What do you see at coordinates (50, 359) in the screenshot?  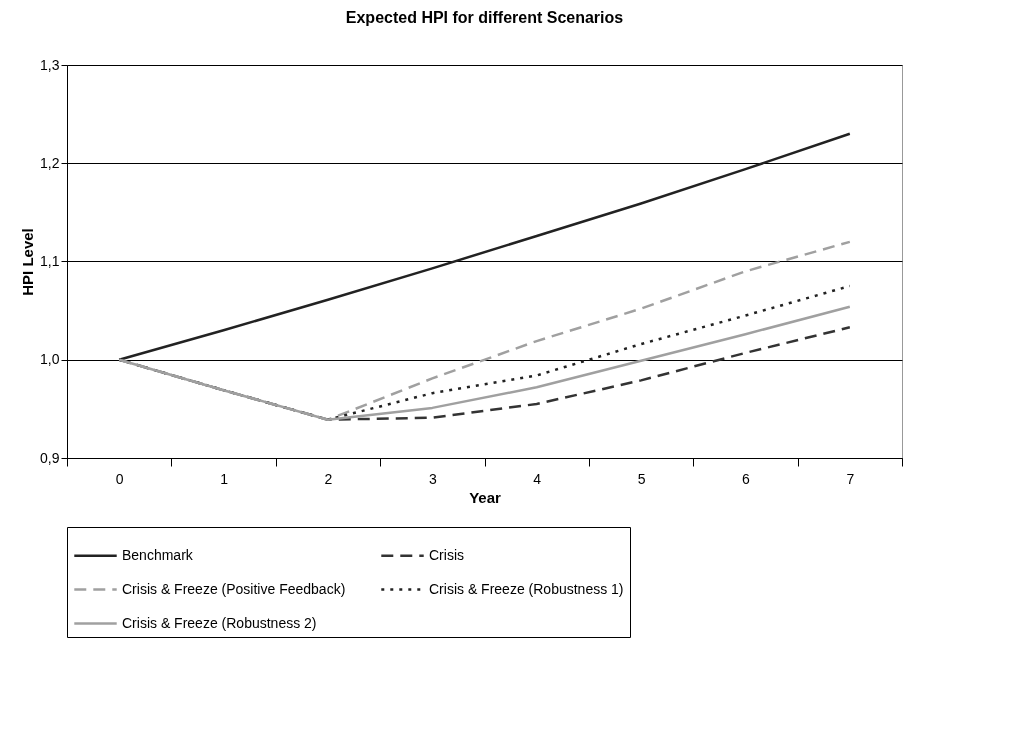 I see `y-tick-label: 1,0` at bounding box center [50, 359].